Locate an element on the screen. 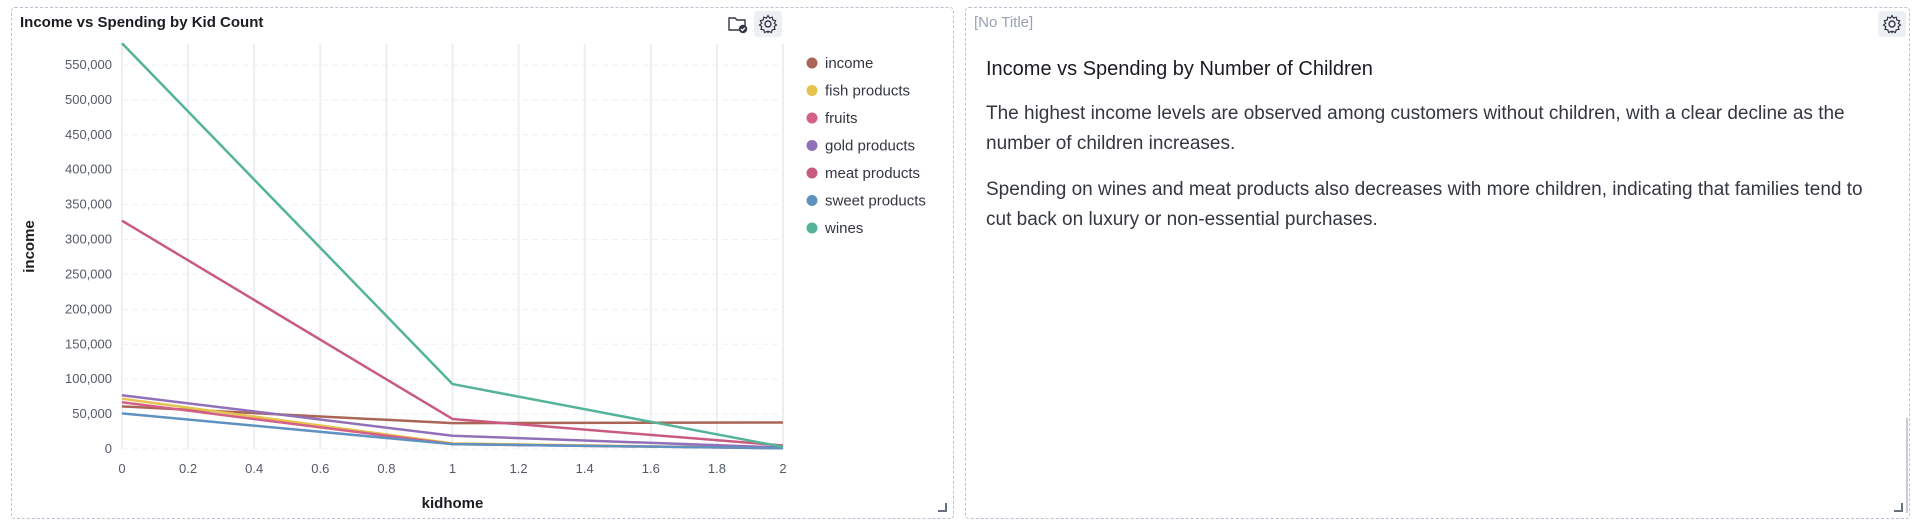  series-line-gold-products is located at coordinates (452, 421).